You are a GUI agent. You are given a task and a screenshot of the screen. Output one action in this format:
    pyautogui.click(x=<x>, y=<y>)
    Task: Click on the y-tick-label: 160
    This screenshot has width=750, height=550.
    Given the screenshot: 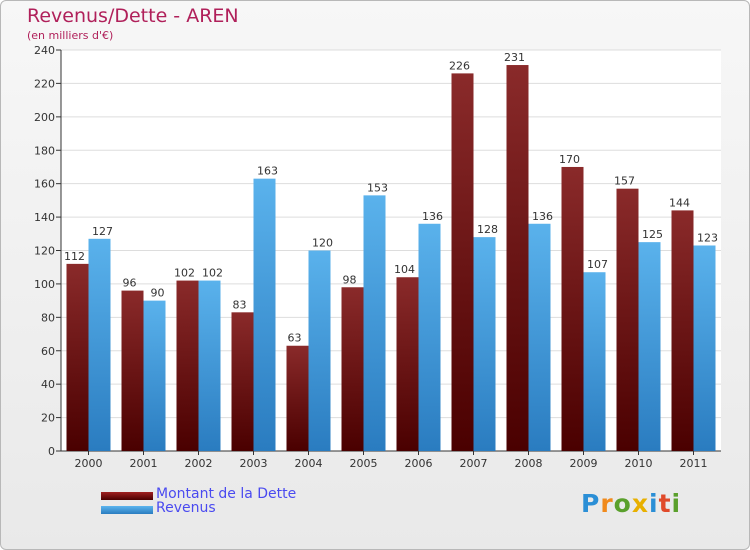 What is the action you would take?
    pyautogui.click(x=44, y=184)
    